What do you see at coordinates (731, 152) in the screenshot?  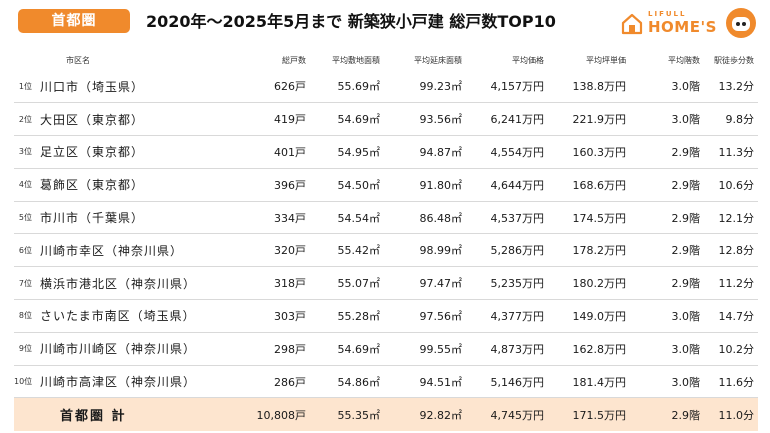 I see `walk-cell: 11.3分` at bounding box center [731, 152].